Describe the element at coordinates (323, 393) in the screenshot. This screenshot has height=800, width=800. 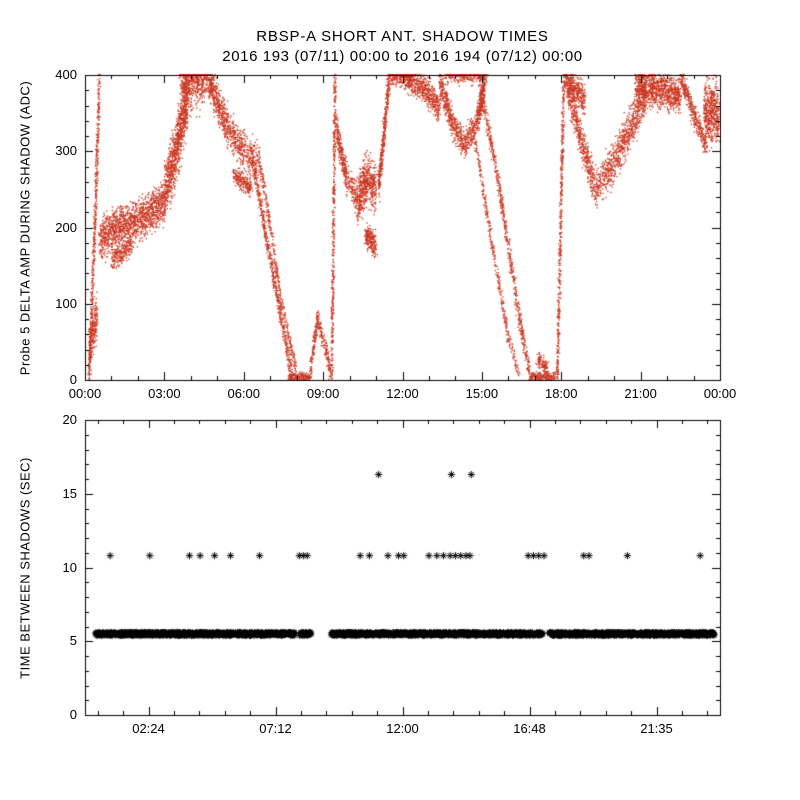
I see `x-tick-label: 09:00` at that location.